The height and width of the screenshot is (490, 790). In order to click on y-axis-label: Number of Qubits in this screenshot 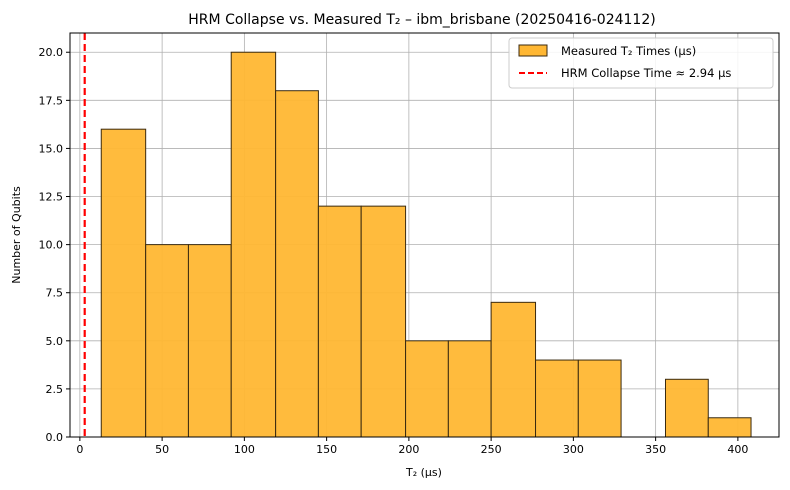, I will do `click(16, 235)`.